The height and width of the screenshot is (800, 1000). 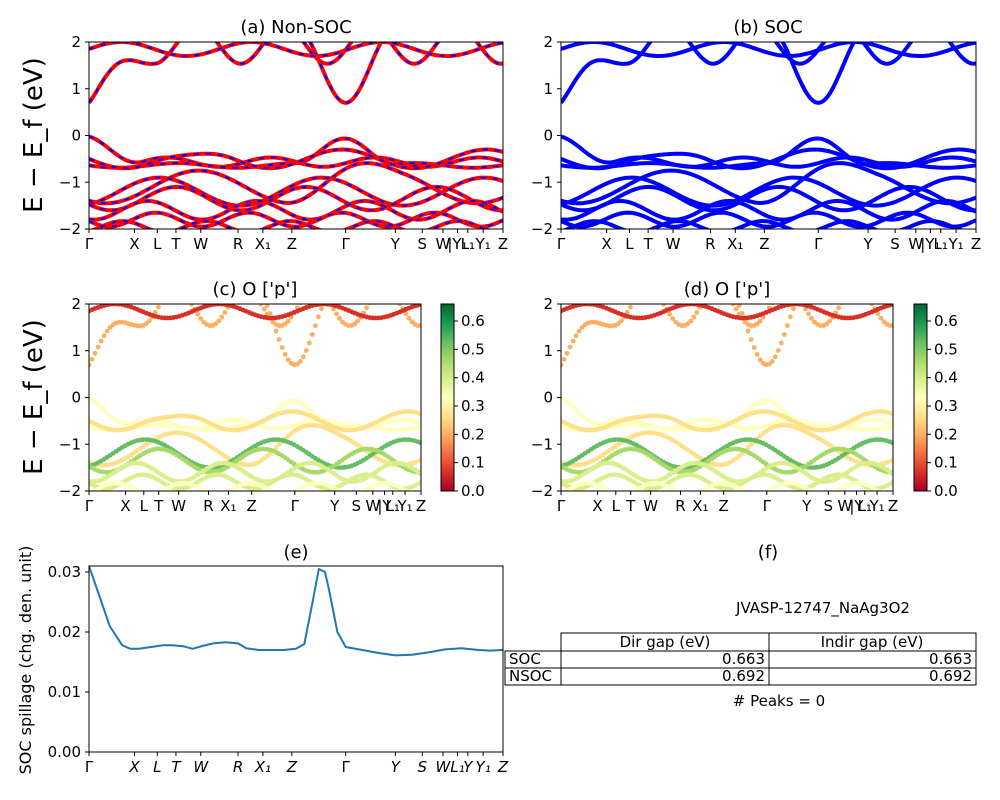 What do you see at coordinates (76, 89) in the screenshot?
I see `panel-a-ytick-label: 1` at bounding box center [76, 89].